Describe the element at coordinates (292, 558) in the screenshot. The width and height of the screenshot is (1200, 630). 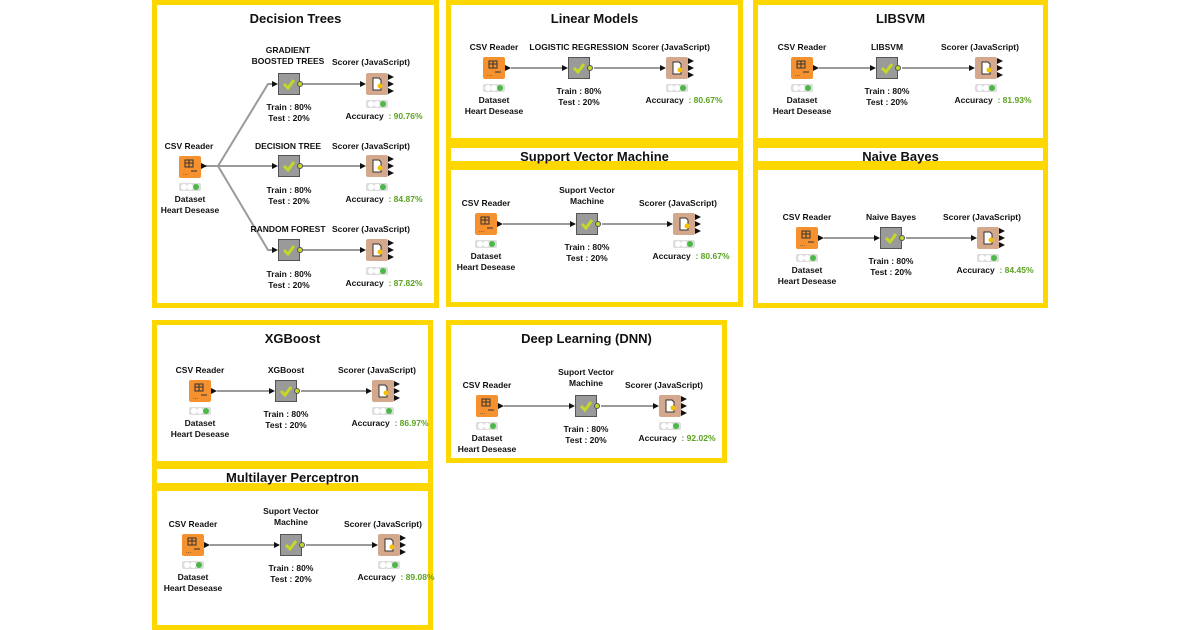
I see `panel-multilayer-perceptron` at that location.